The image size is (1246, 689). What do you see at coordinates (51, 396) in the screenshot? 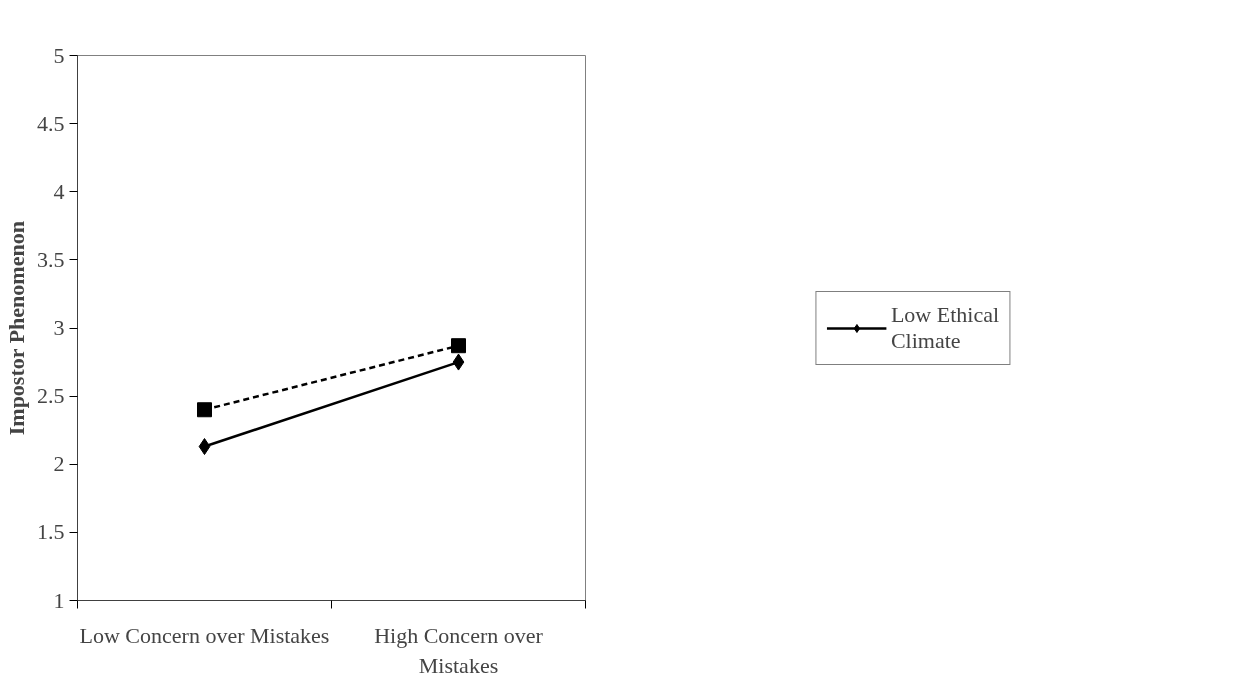
I see `y-tick-label: 2.5` at bounding box center [51, 396].